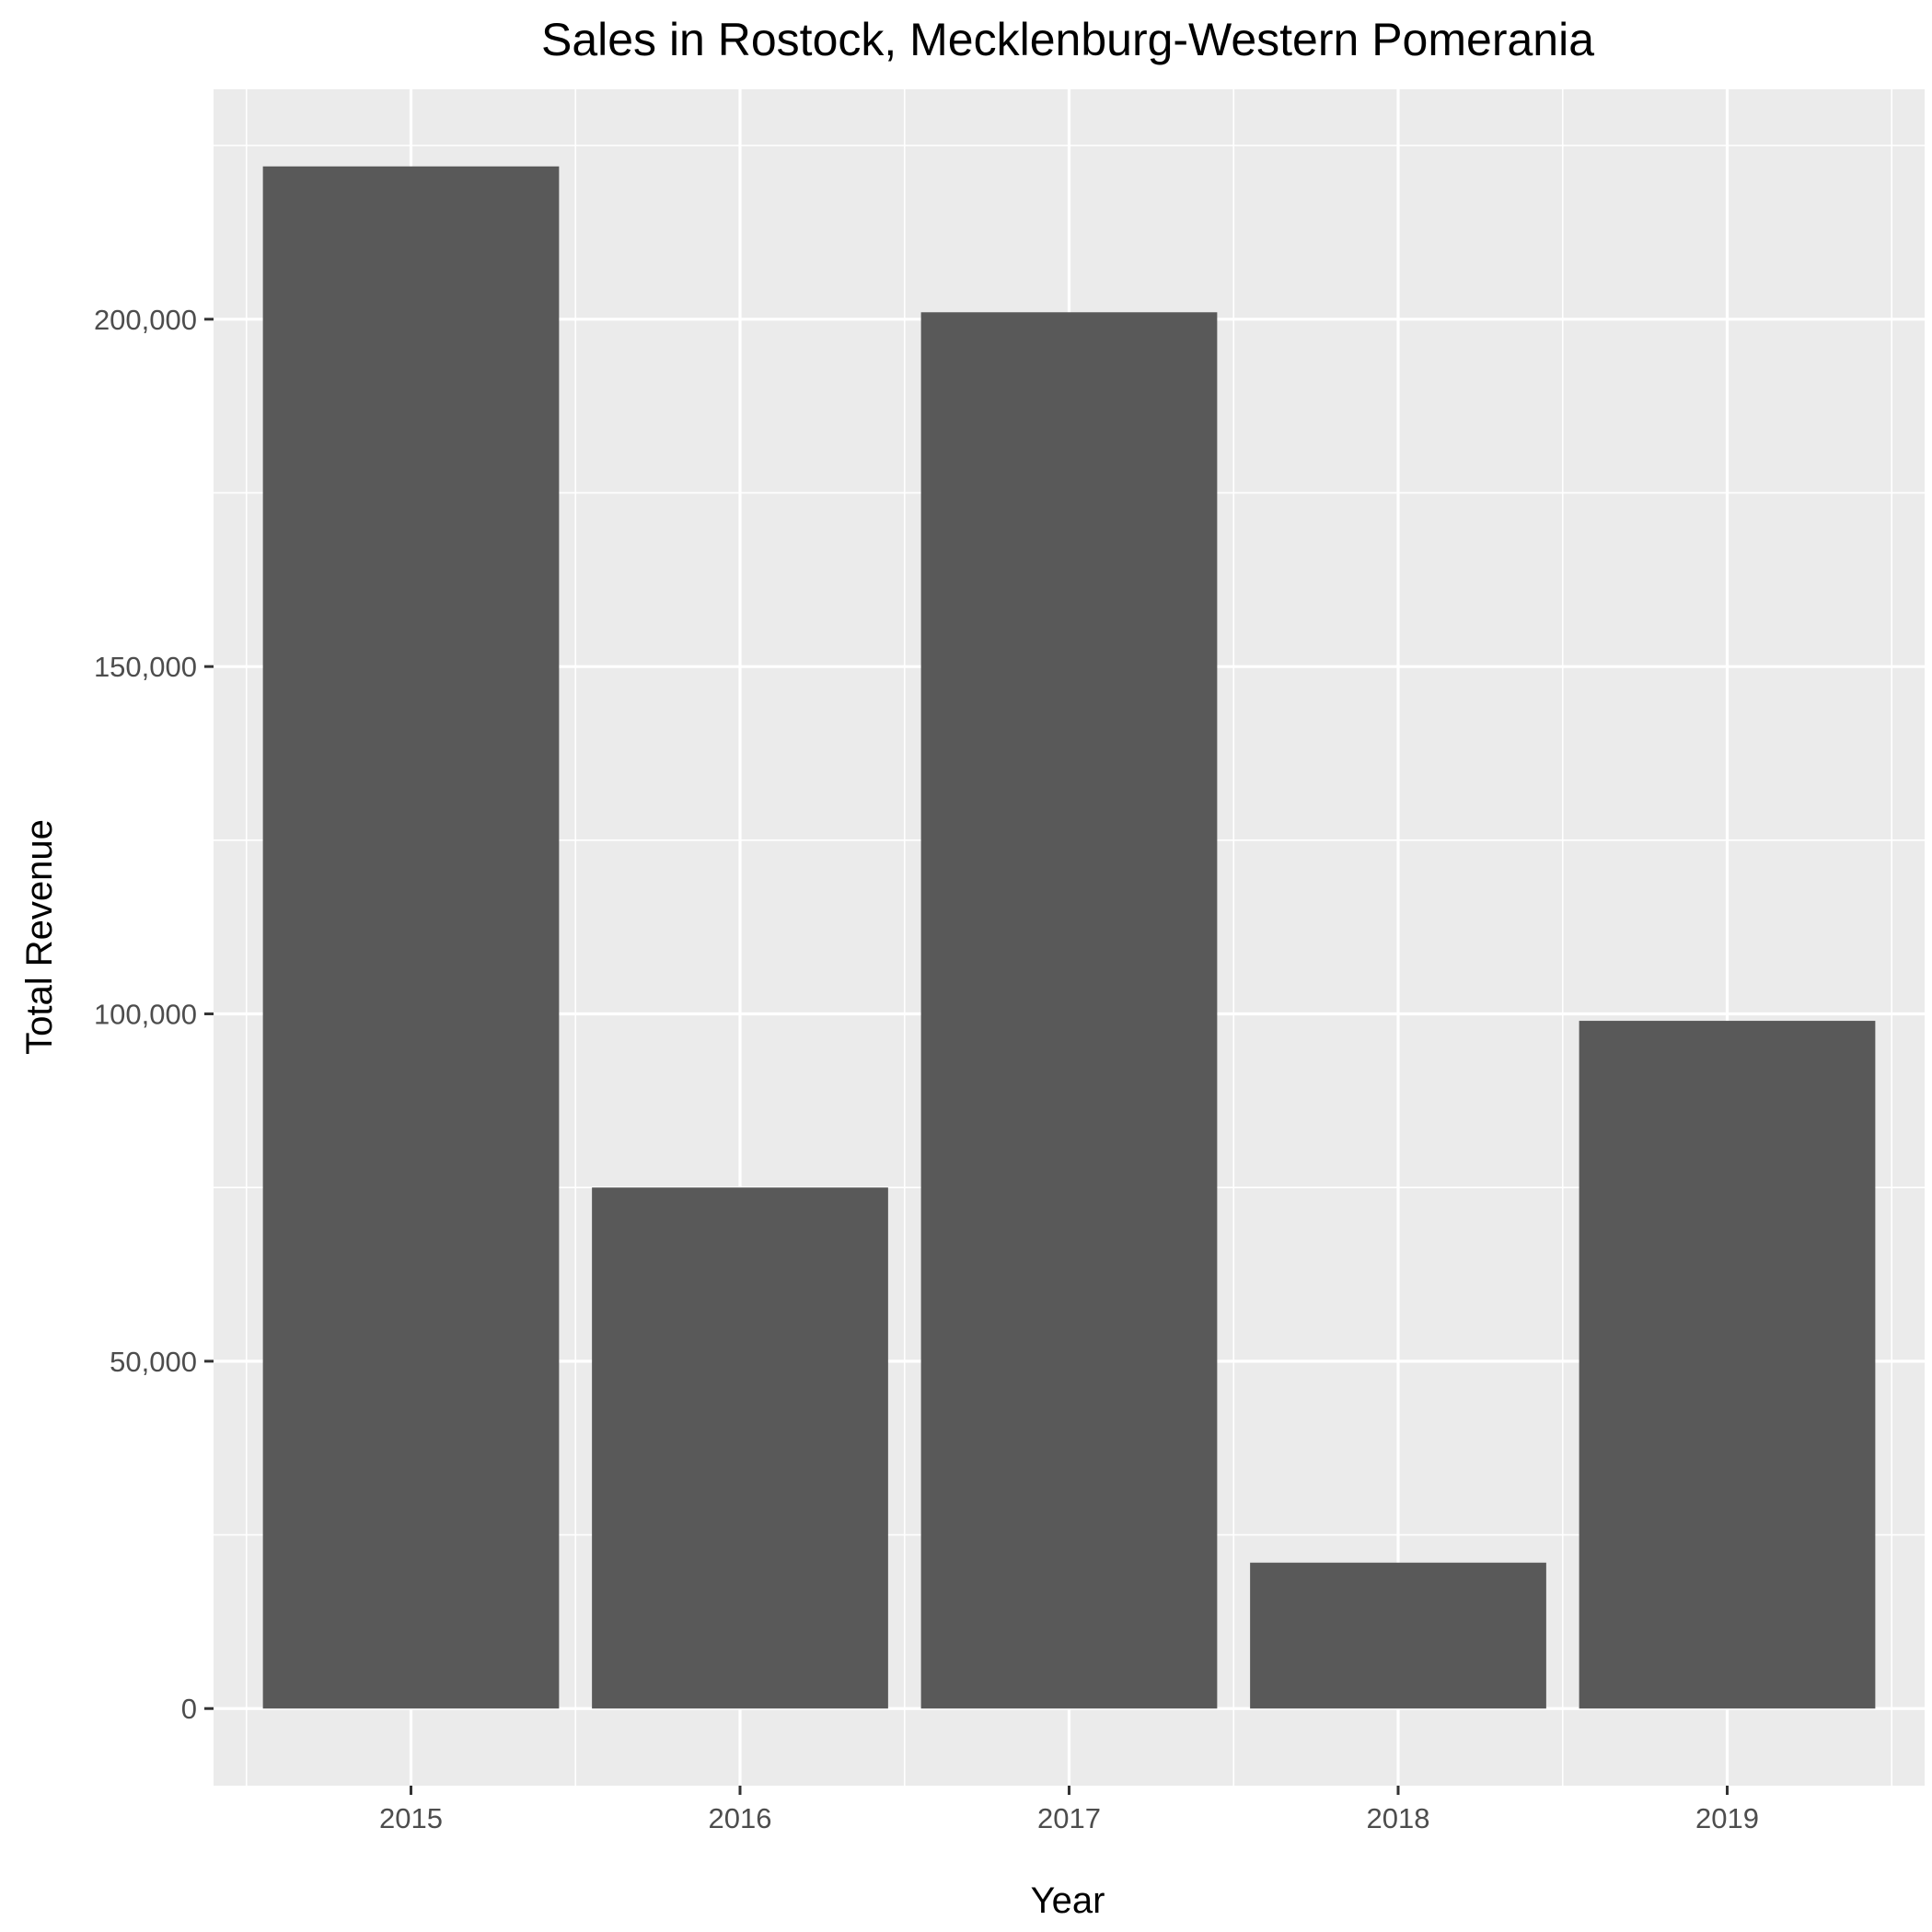  What do you see at coordinates (145, 1015) in the screenshot?
I see `y-tick-label: 100,000` at bounding box center [145, 1015].